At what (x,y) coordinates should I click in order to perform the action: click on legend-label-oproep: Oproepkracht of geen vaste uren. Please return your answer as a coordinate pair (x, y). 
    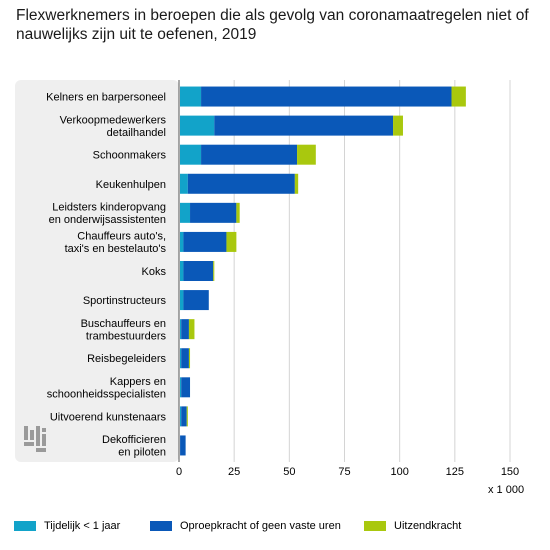
    Looking at the image, I should click on (260, 526).